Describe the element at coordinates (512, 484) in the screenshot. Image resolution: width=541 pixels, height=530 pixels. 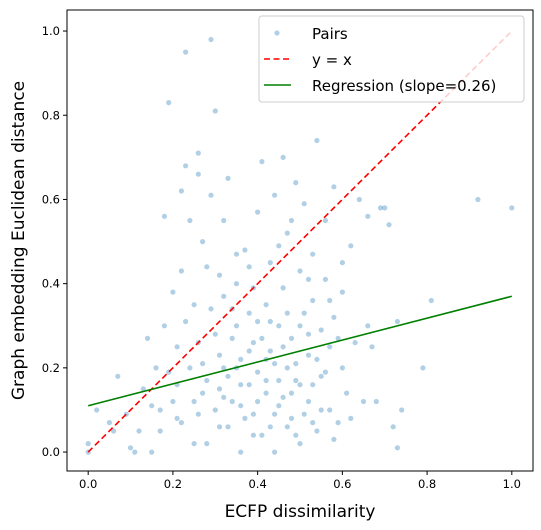
I see `x-tick-label: 1.0` at that location.